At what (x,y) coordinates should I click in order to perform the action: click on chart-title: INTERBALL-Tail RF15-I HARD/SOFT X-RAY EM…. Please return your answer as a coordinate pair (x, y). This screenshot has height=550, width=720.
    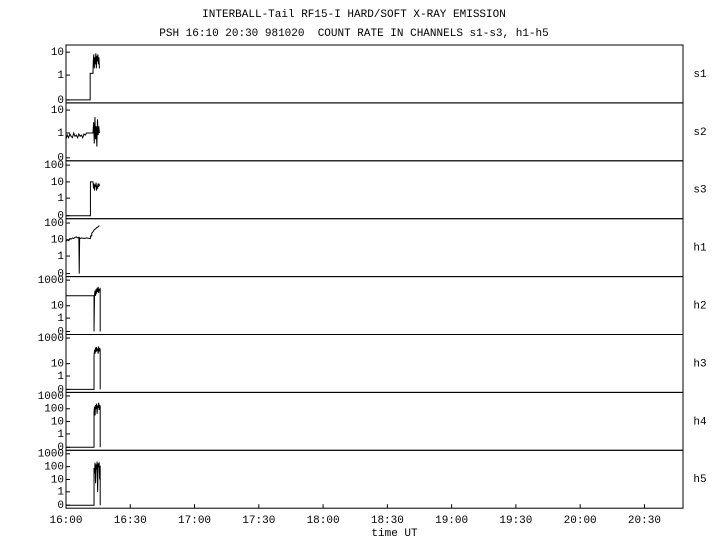
    Looking at the image, I should click on (354, 15).